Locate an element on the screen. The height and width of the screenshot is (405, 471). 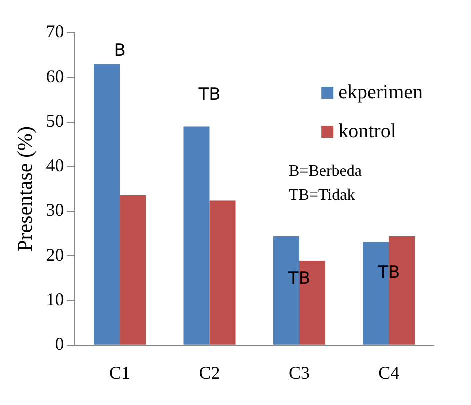
x-tick-label: C1 is located at coordinates (120, 372).